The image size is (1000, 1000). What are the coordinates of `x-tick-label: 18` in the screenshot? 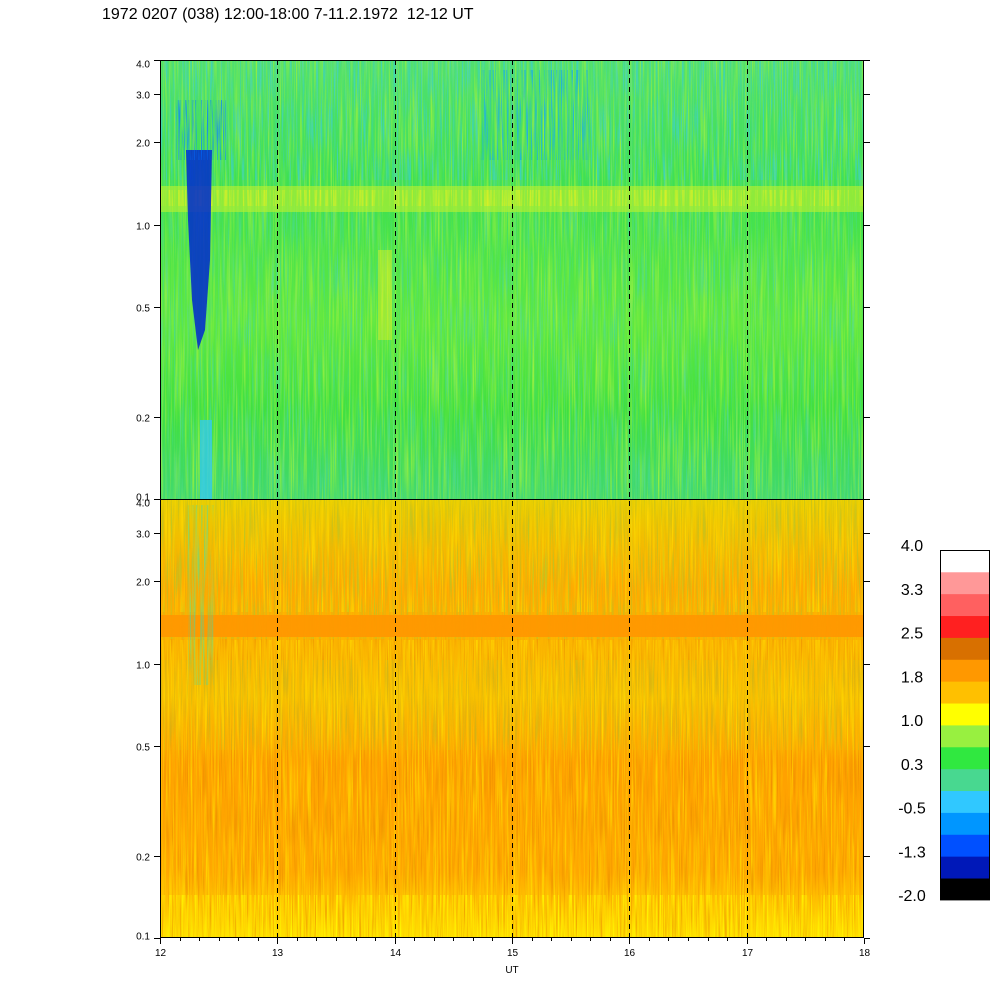 It's located at (865, 953).